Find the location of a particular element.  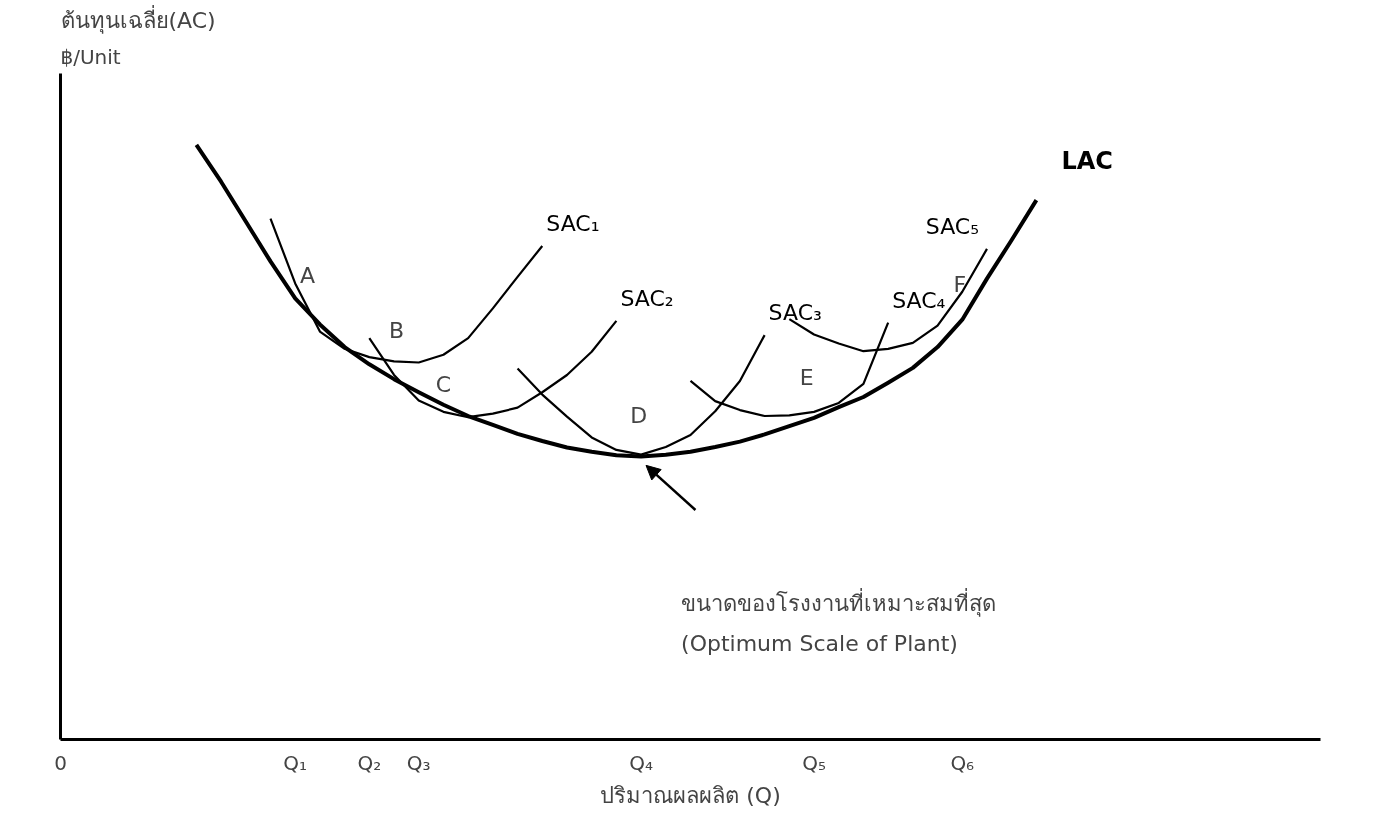

annotation: C is located at coordinates (443, 384).